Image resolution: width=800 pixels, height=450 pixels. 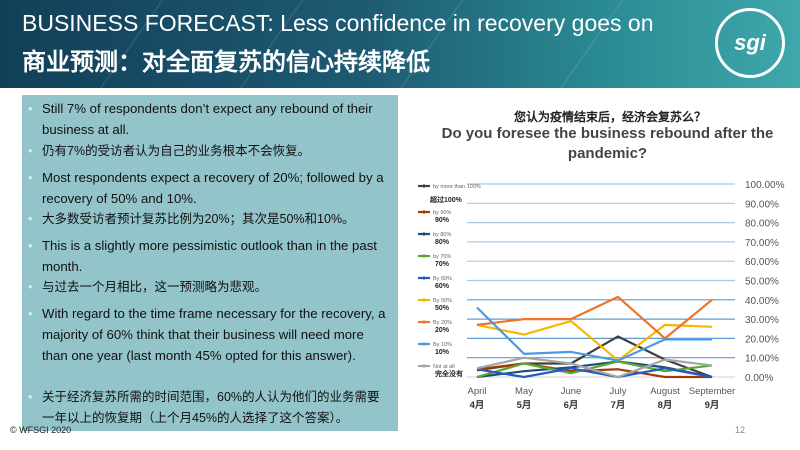 What do you see at coordinates (665, 405) in the screenshot?
I see `x-tick-label-chinese: 8月` at bounding box center [665, 405].